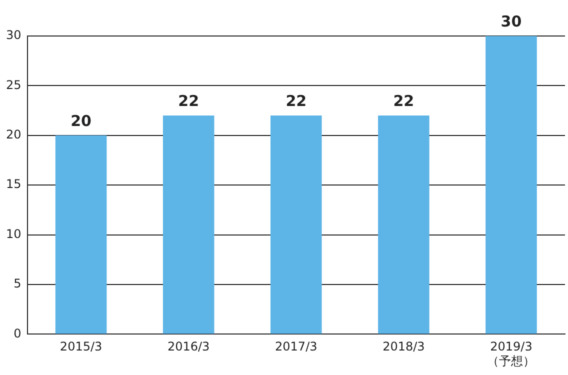 This screenshot has width=568, height=375. What do you see at coordinates (81, 121) in the screenshot?
I see `data-label: 20` at bounding box center [81, 121].